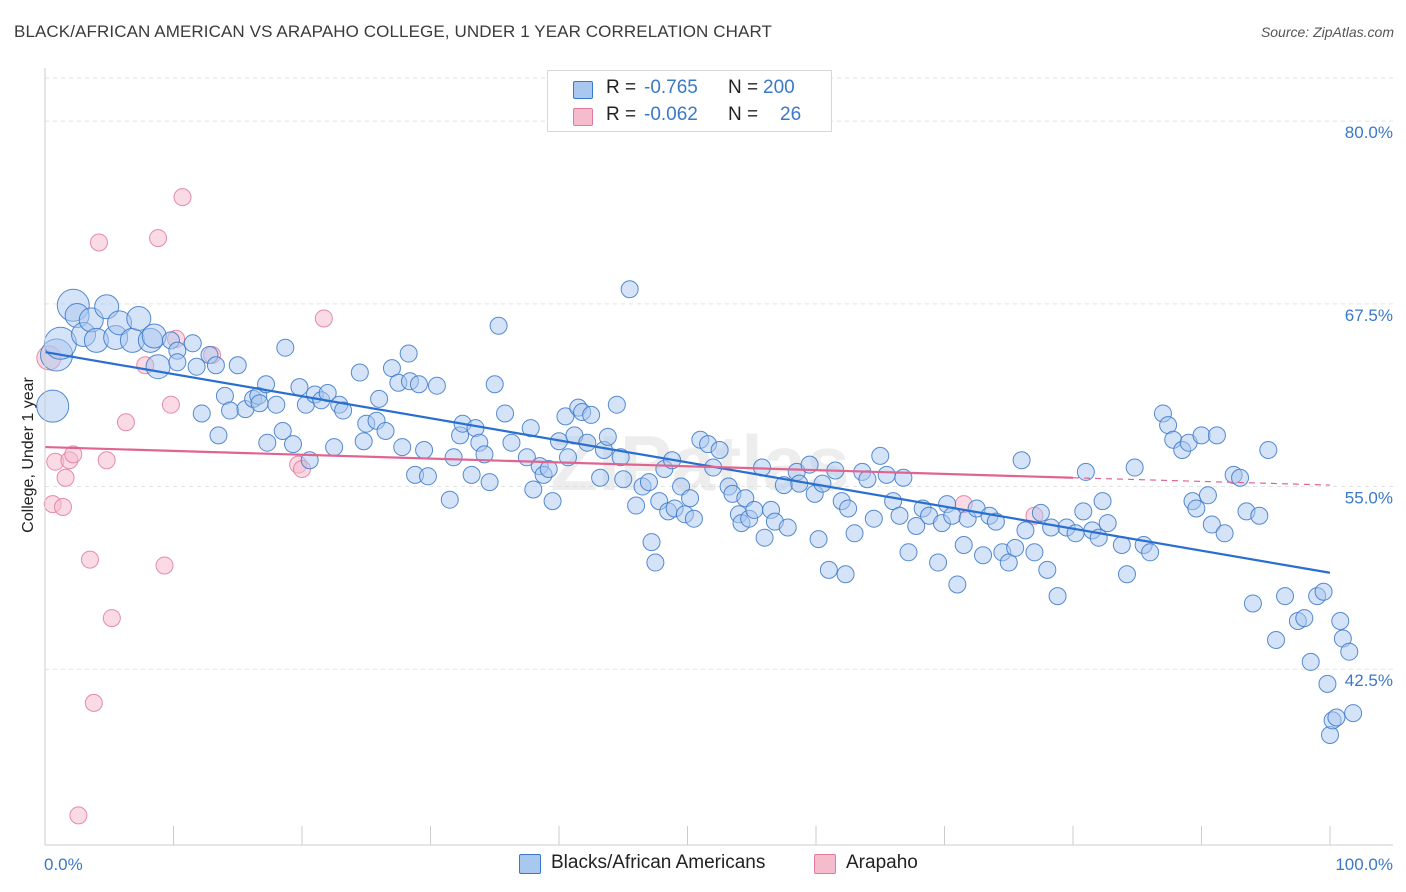  Describe the element at coordinates (1369, 498) in the screenshot. I see `y-tick-label: 55.0%` at that location.